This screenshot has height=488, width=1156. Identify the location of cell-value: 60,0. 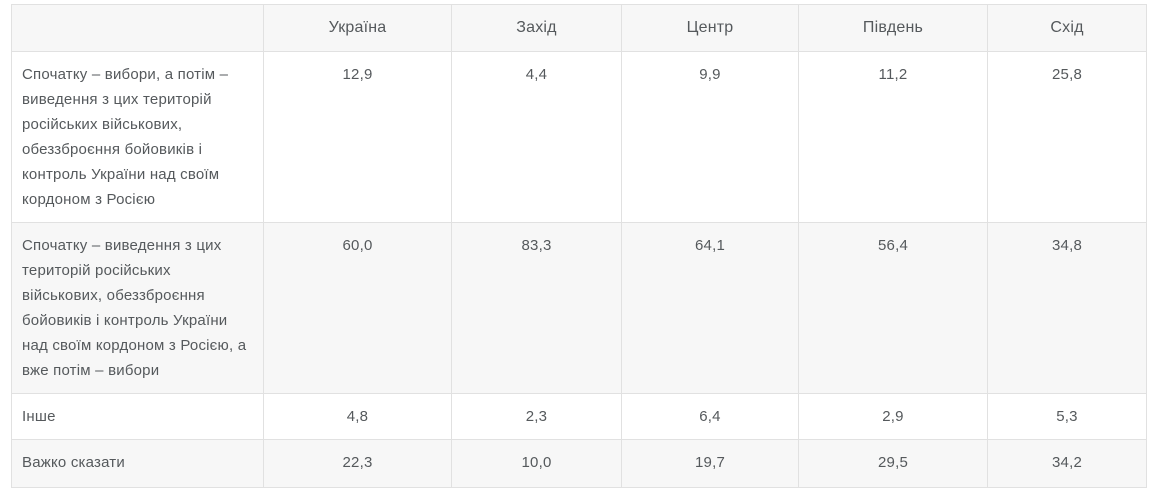
(357, 308).